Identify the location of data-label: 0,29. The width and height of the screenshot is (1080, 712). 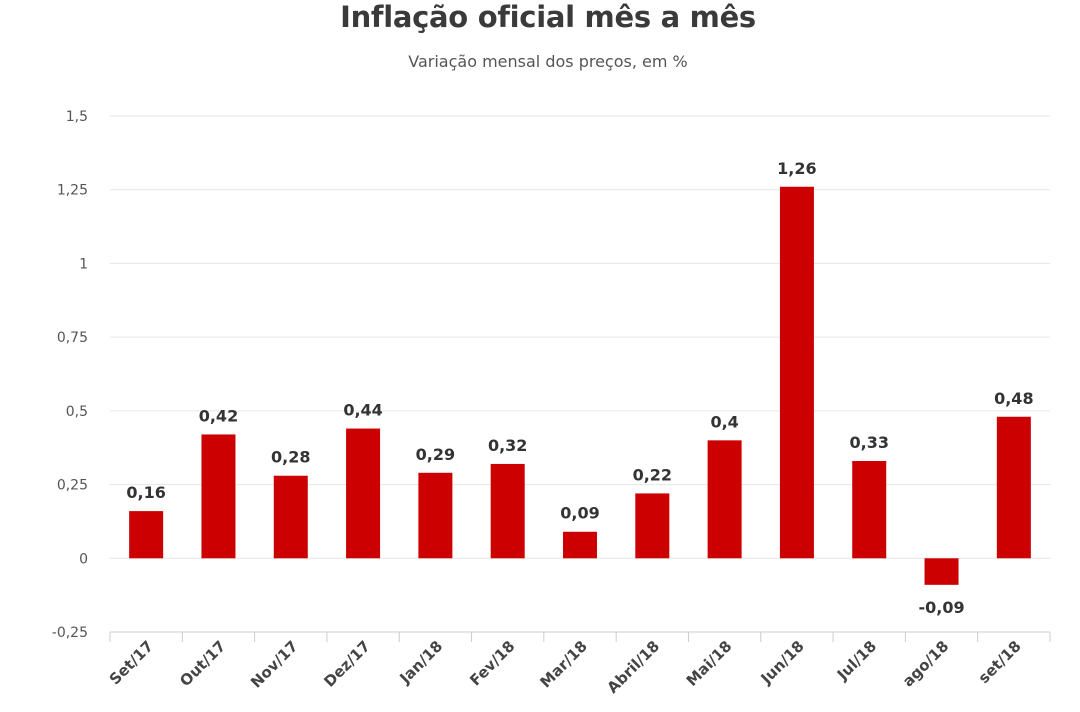
(435, 454).